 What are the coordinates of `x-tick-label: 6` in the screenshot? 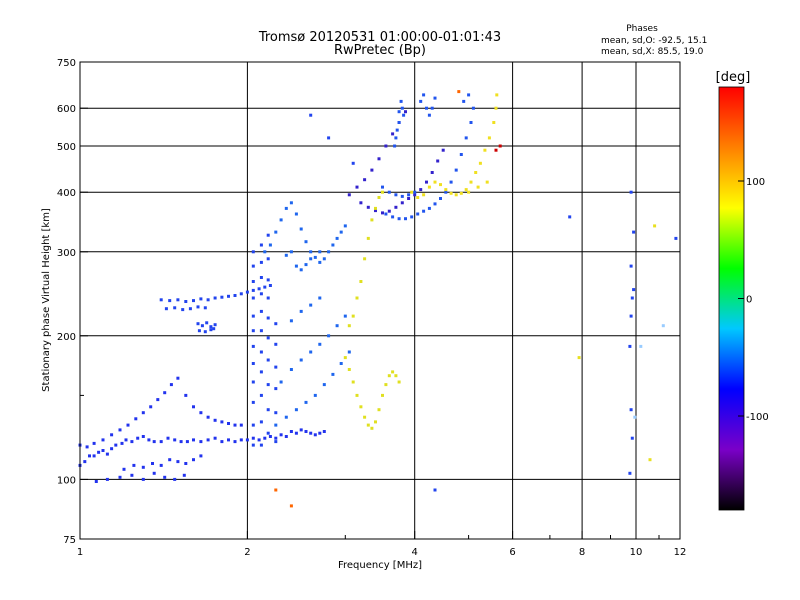 It's located at (512, 552).